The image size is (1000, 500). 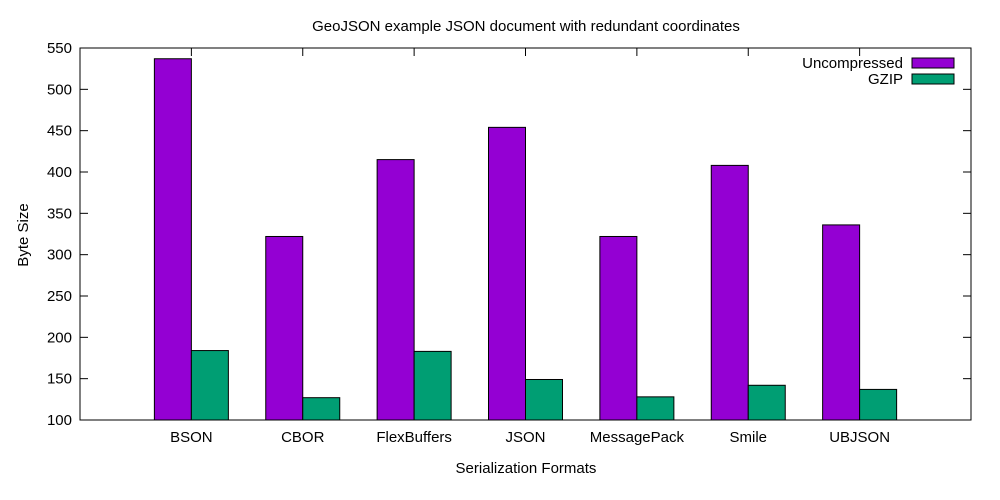 What do you see at coordinates (655, 408) in the screenshot?
I see `bar-gzip-messagepack` at bounding box center [655, 408].